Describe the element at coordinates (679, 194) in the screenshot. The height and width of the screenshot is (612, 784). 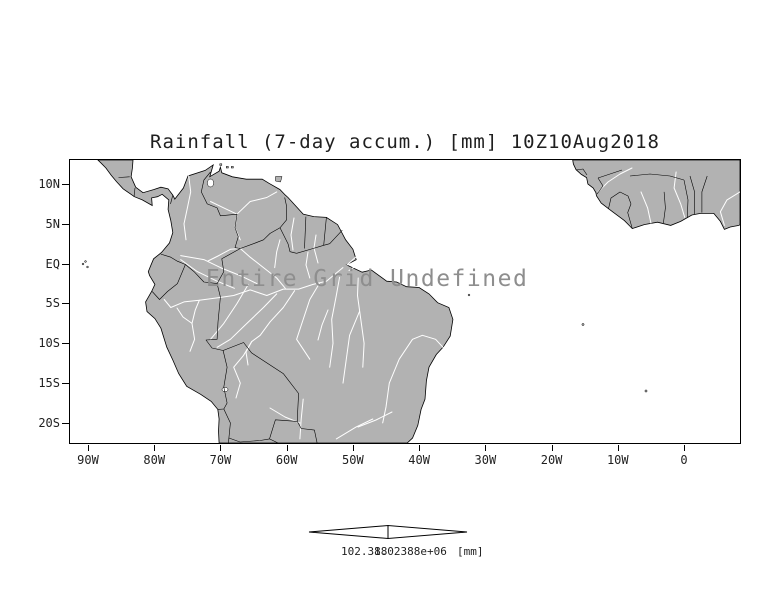
I see `volta-river` at that location.